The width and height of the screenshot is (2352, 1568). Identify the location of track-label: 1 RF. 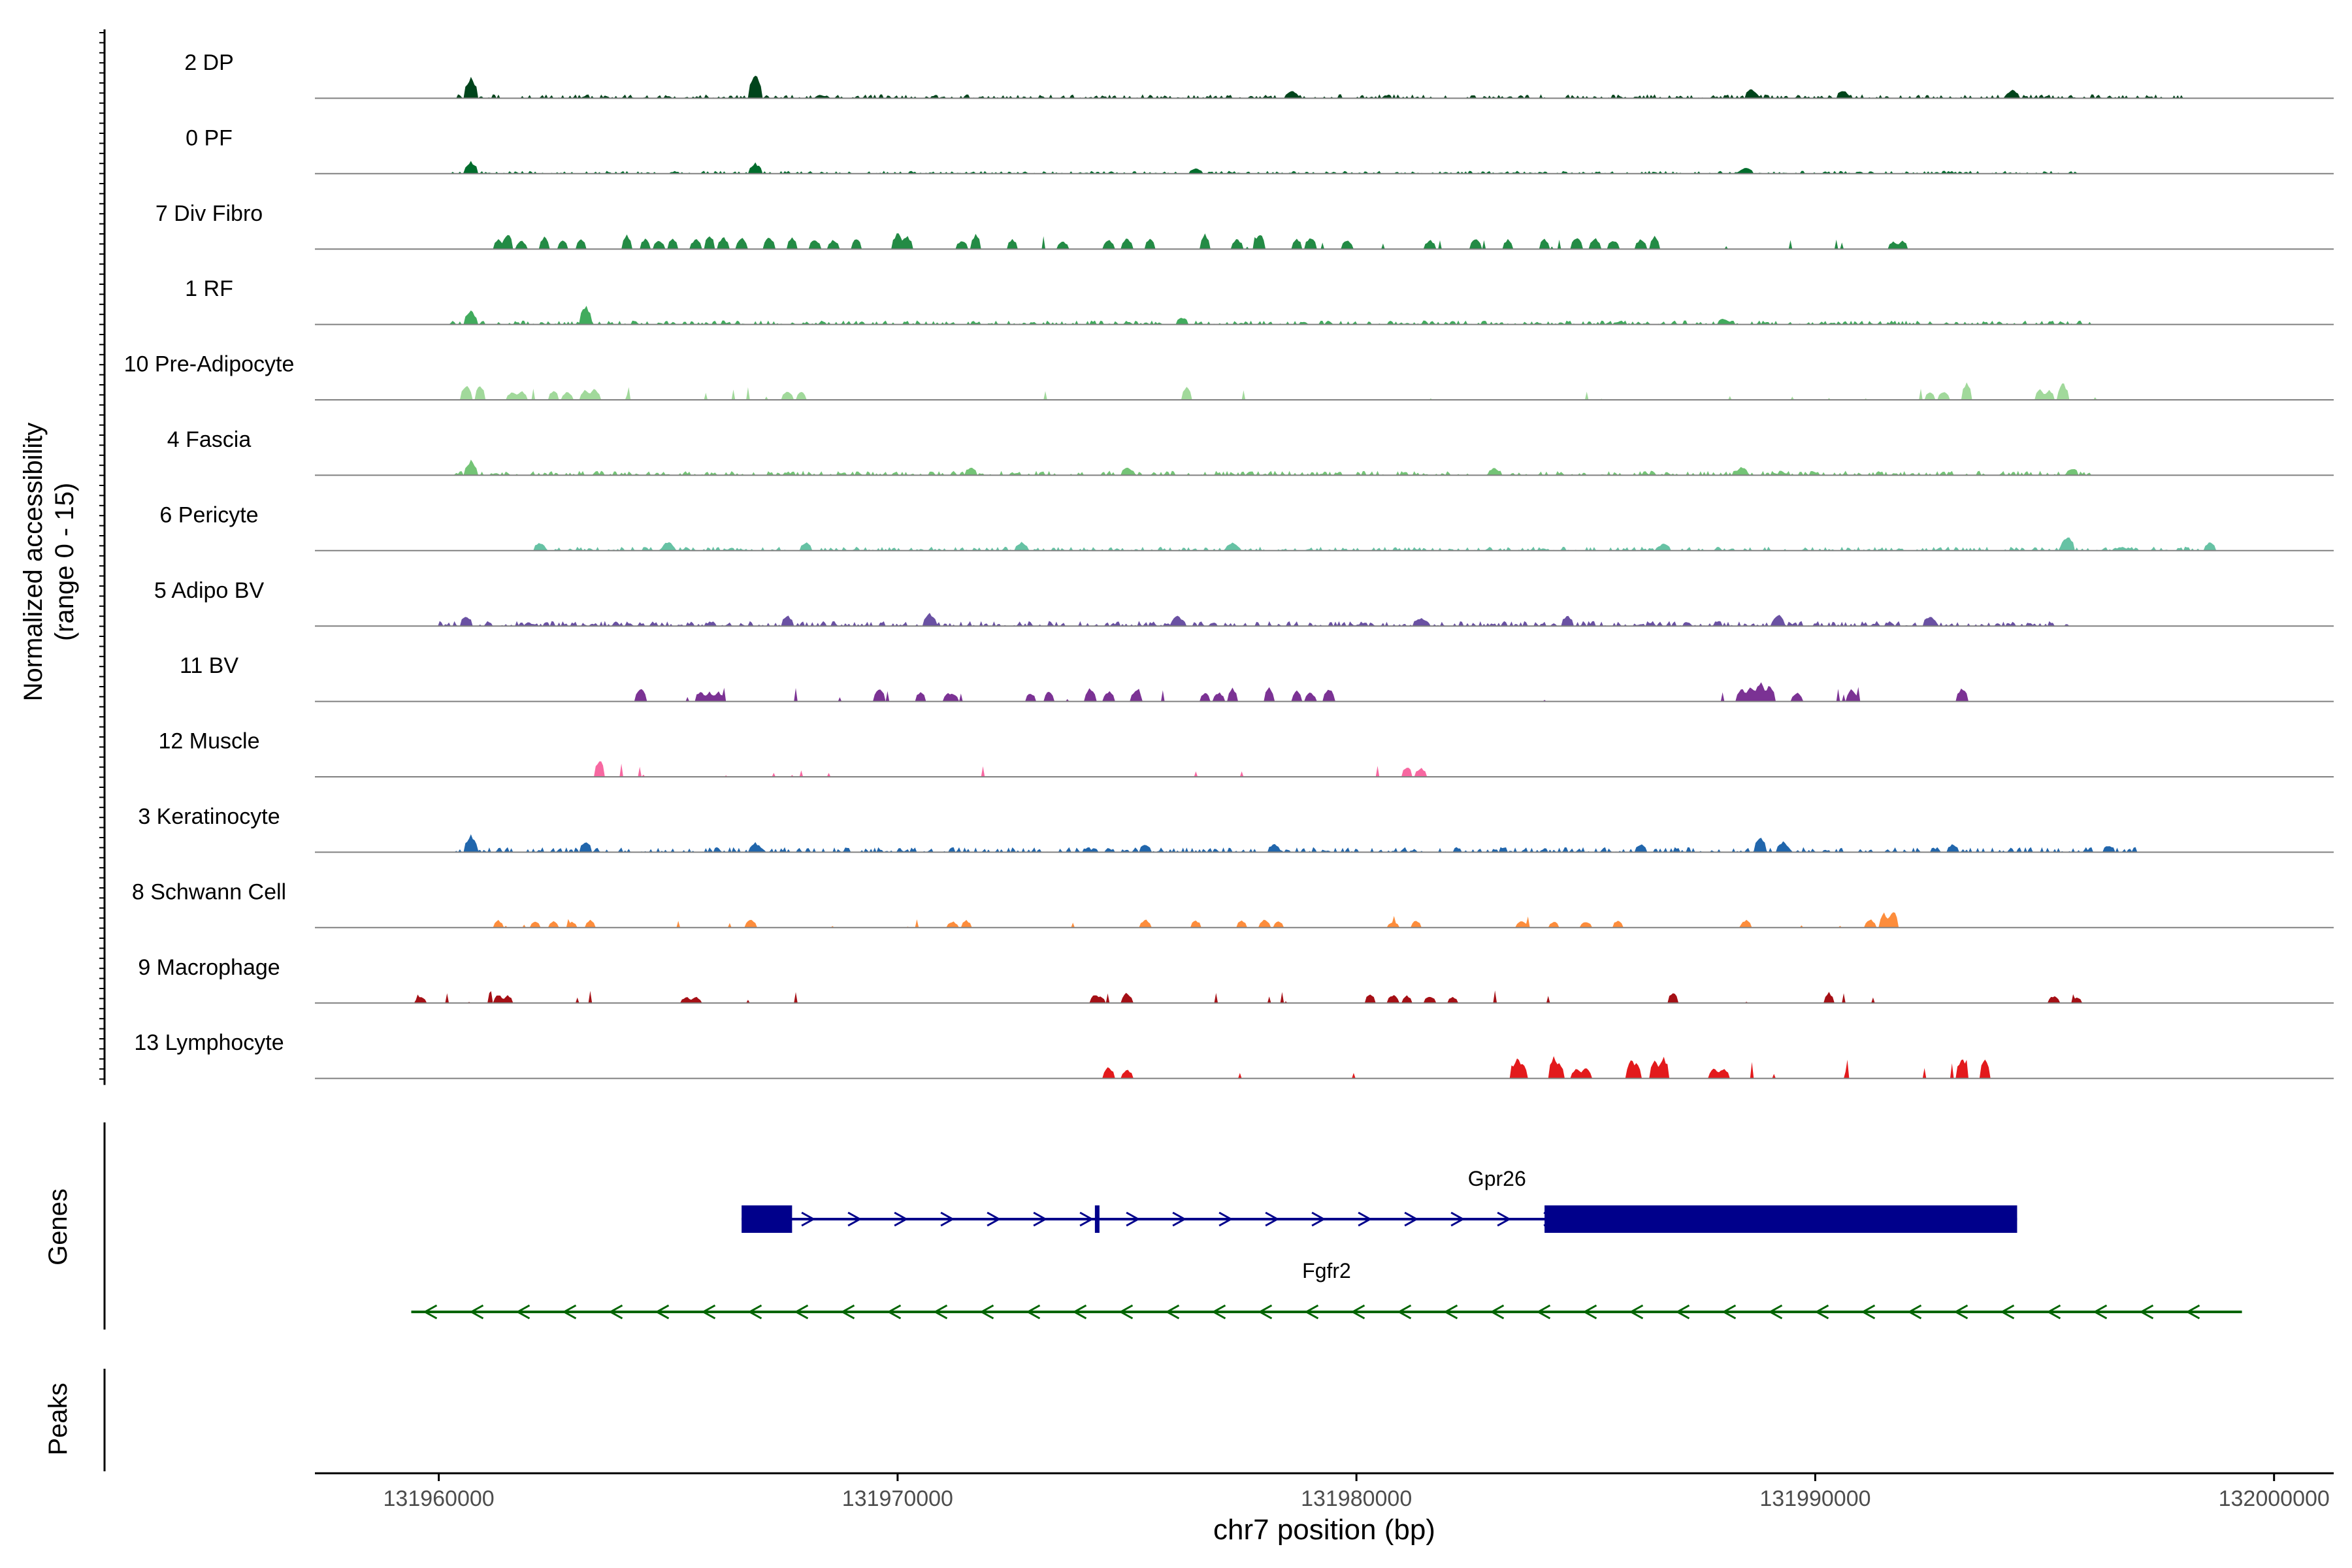
(209, 288).